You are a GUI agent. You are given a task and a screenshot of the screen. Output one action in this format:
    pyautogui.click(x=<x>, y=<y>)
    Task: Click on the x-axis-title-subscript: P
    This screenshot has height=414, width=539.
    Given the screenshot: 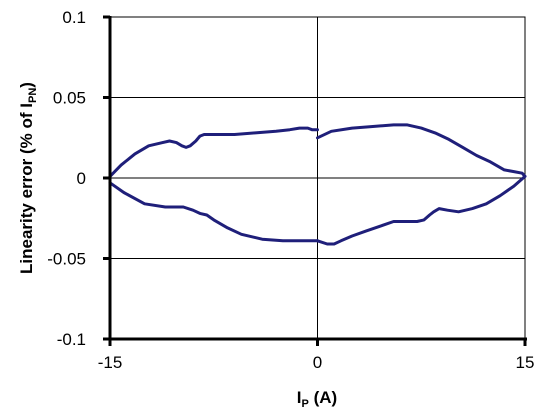 What is the action you would take?
    pyautogui.click(x=305, y=404)
    